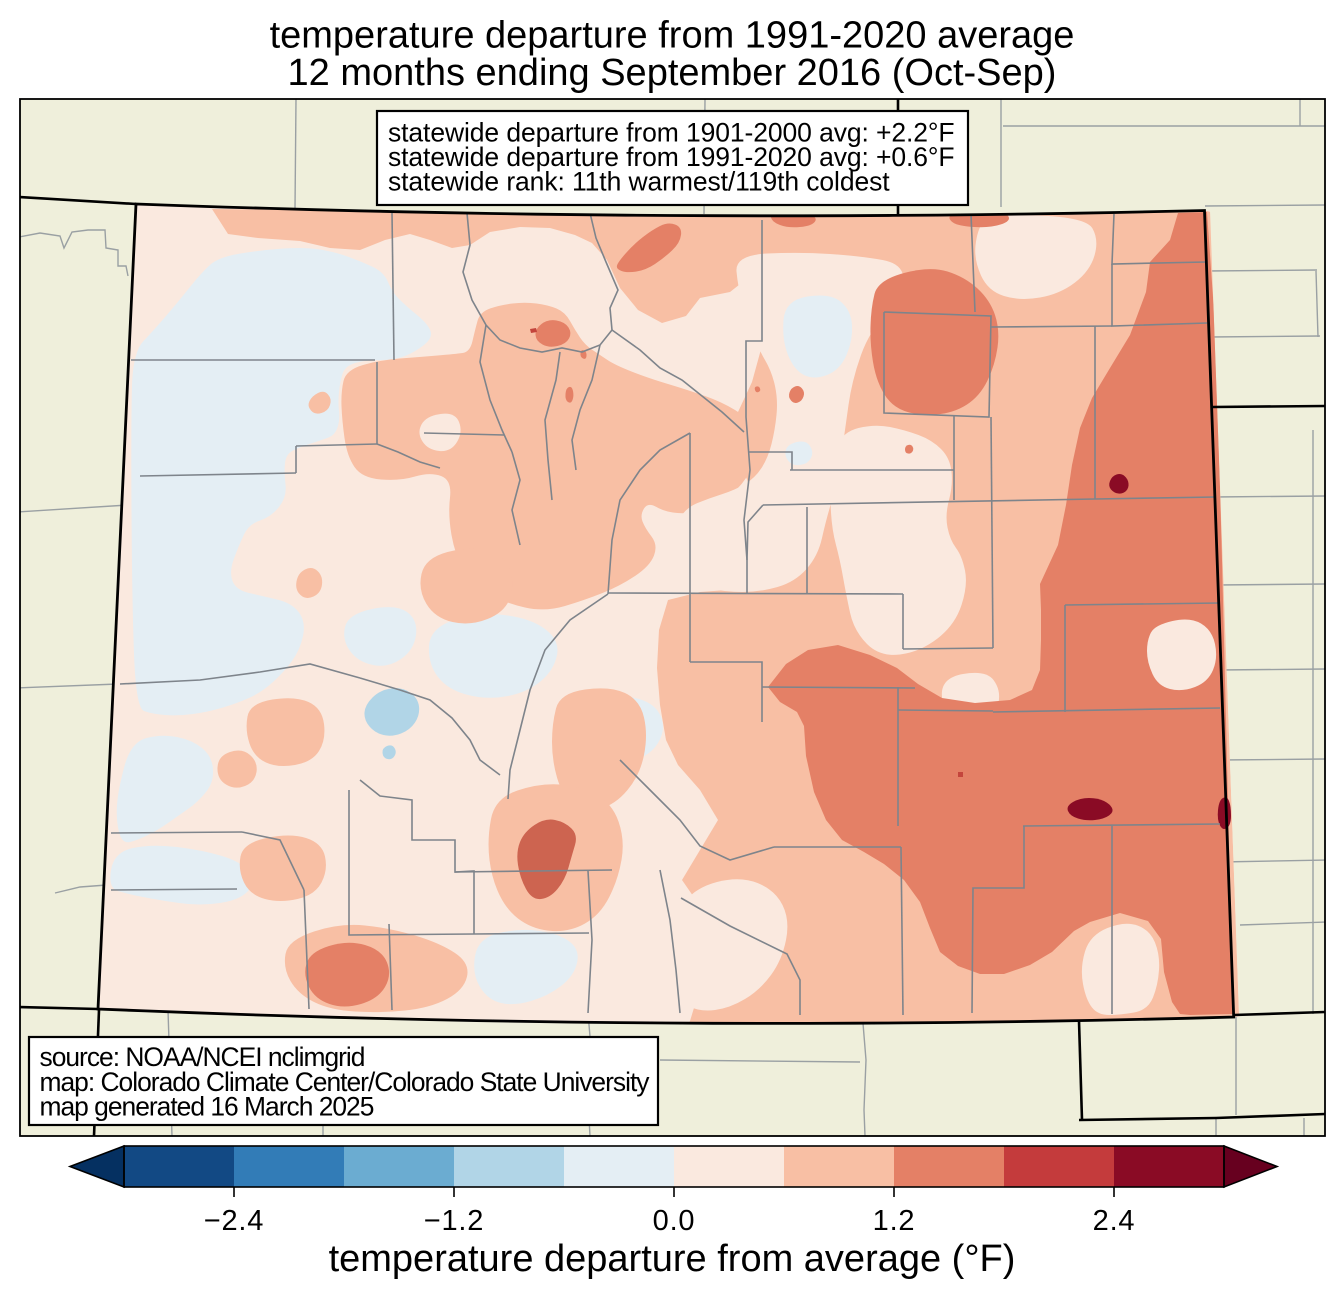 The image size is (1344, 1299). I want to click on svg-text: 2.4, so click(1114, 1221).